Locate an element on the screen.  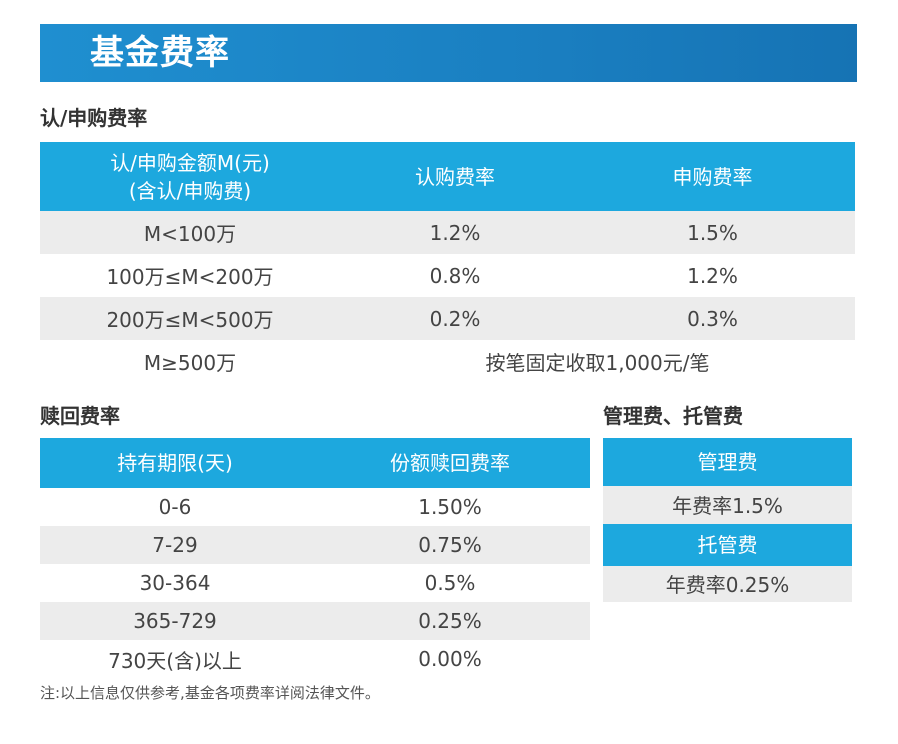
amount-header-line2: (含认/申购费) is located at coordinates (190, 191).